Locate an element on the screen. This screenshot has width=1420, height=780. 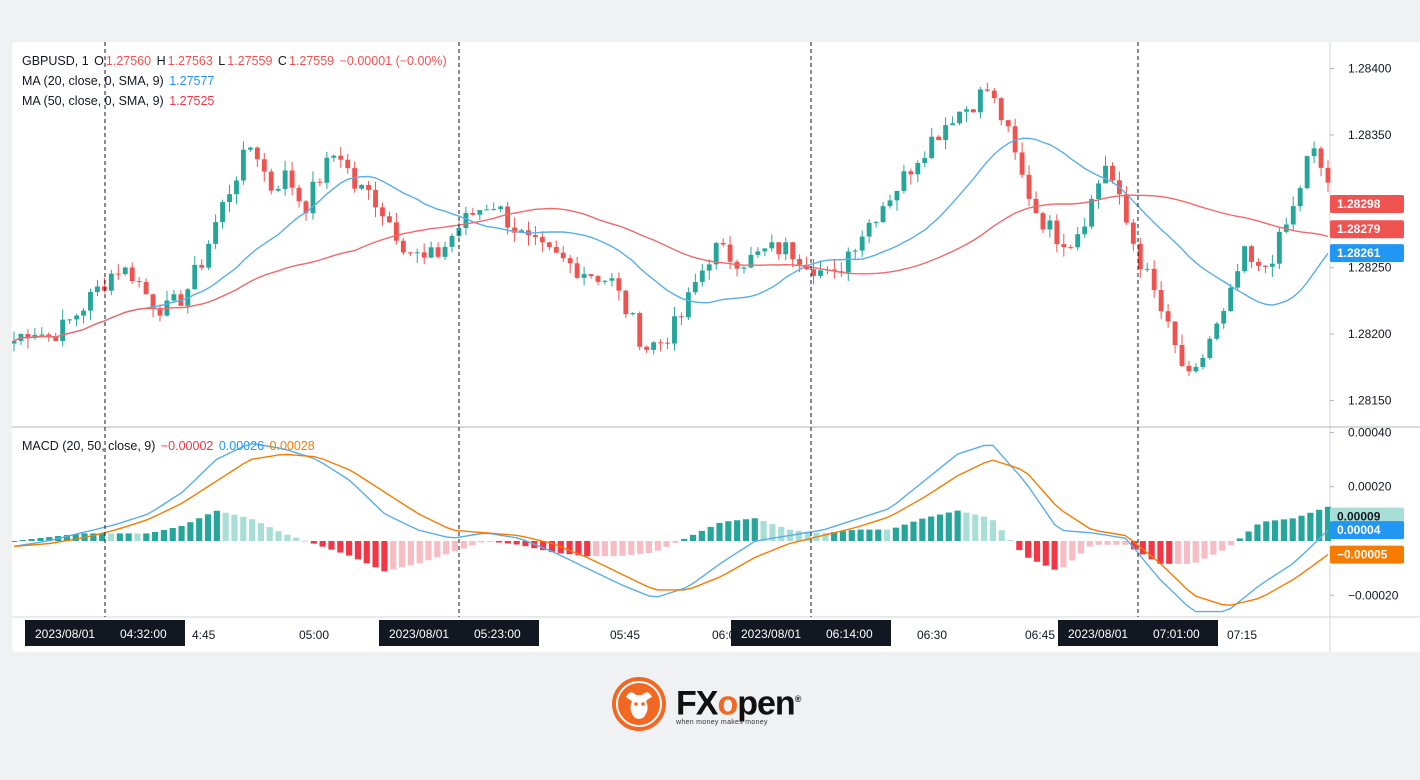
ma50-label: MA (50, close, 0, SMA, 9) is located at coordinates (93, 101).